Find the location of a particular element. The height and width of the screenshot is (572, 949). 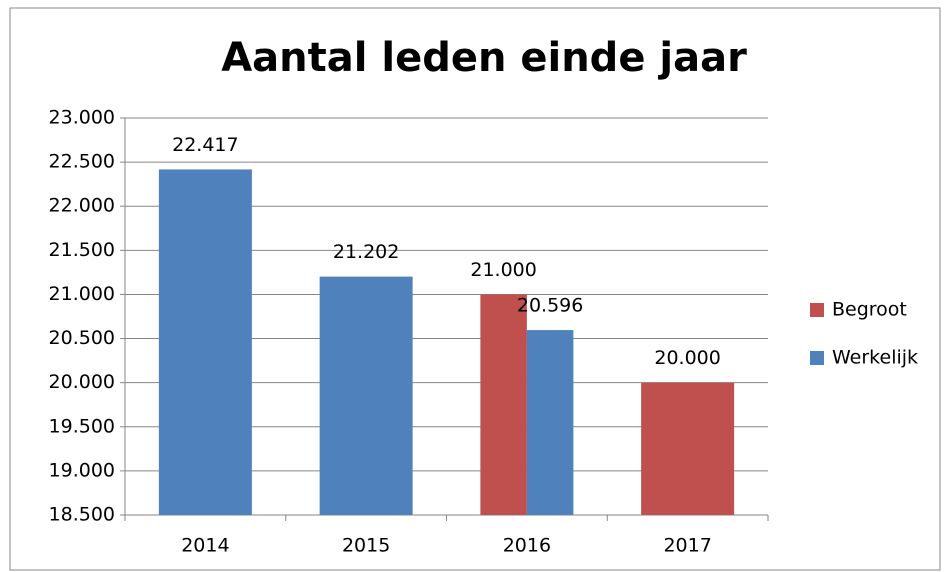

value-label: 21.202 is located at coordinates (366, 252).